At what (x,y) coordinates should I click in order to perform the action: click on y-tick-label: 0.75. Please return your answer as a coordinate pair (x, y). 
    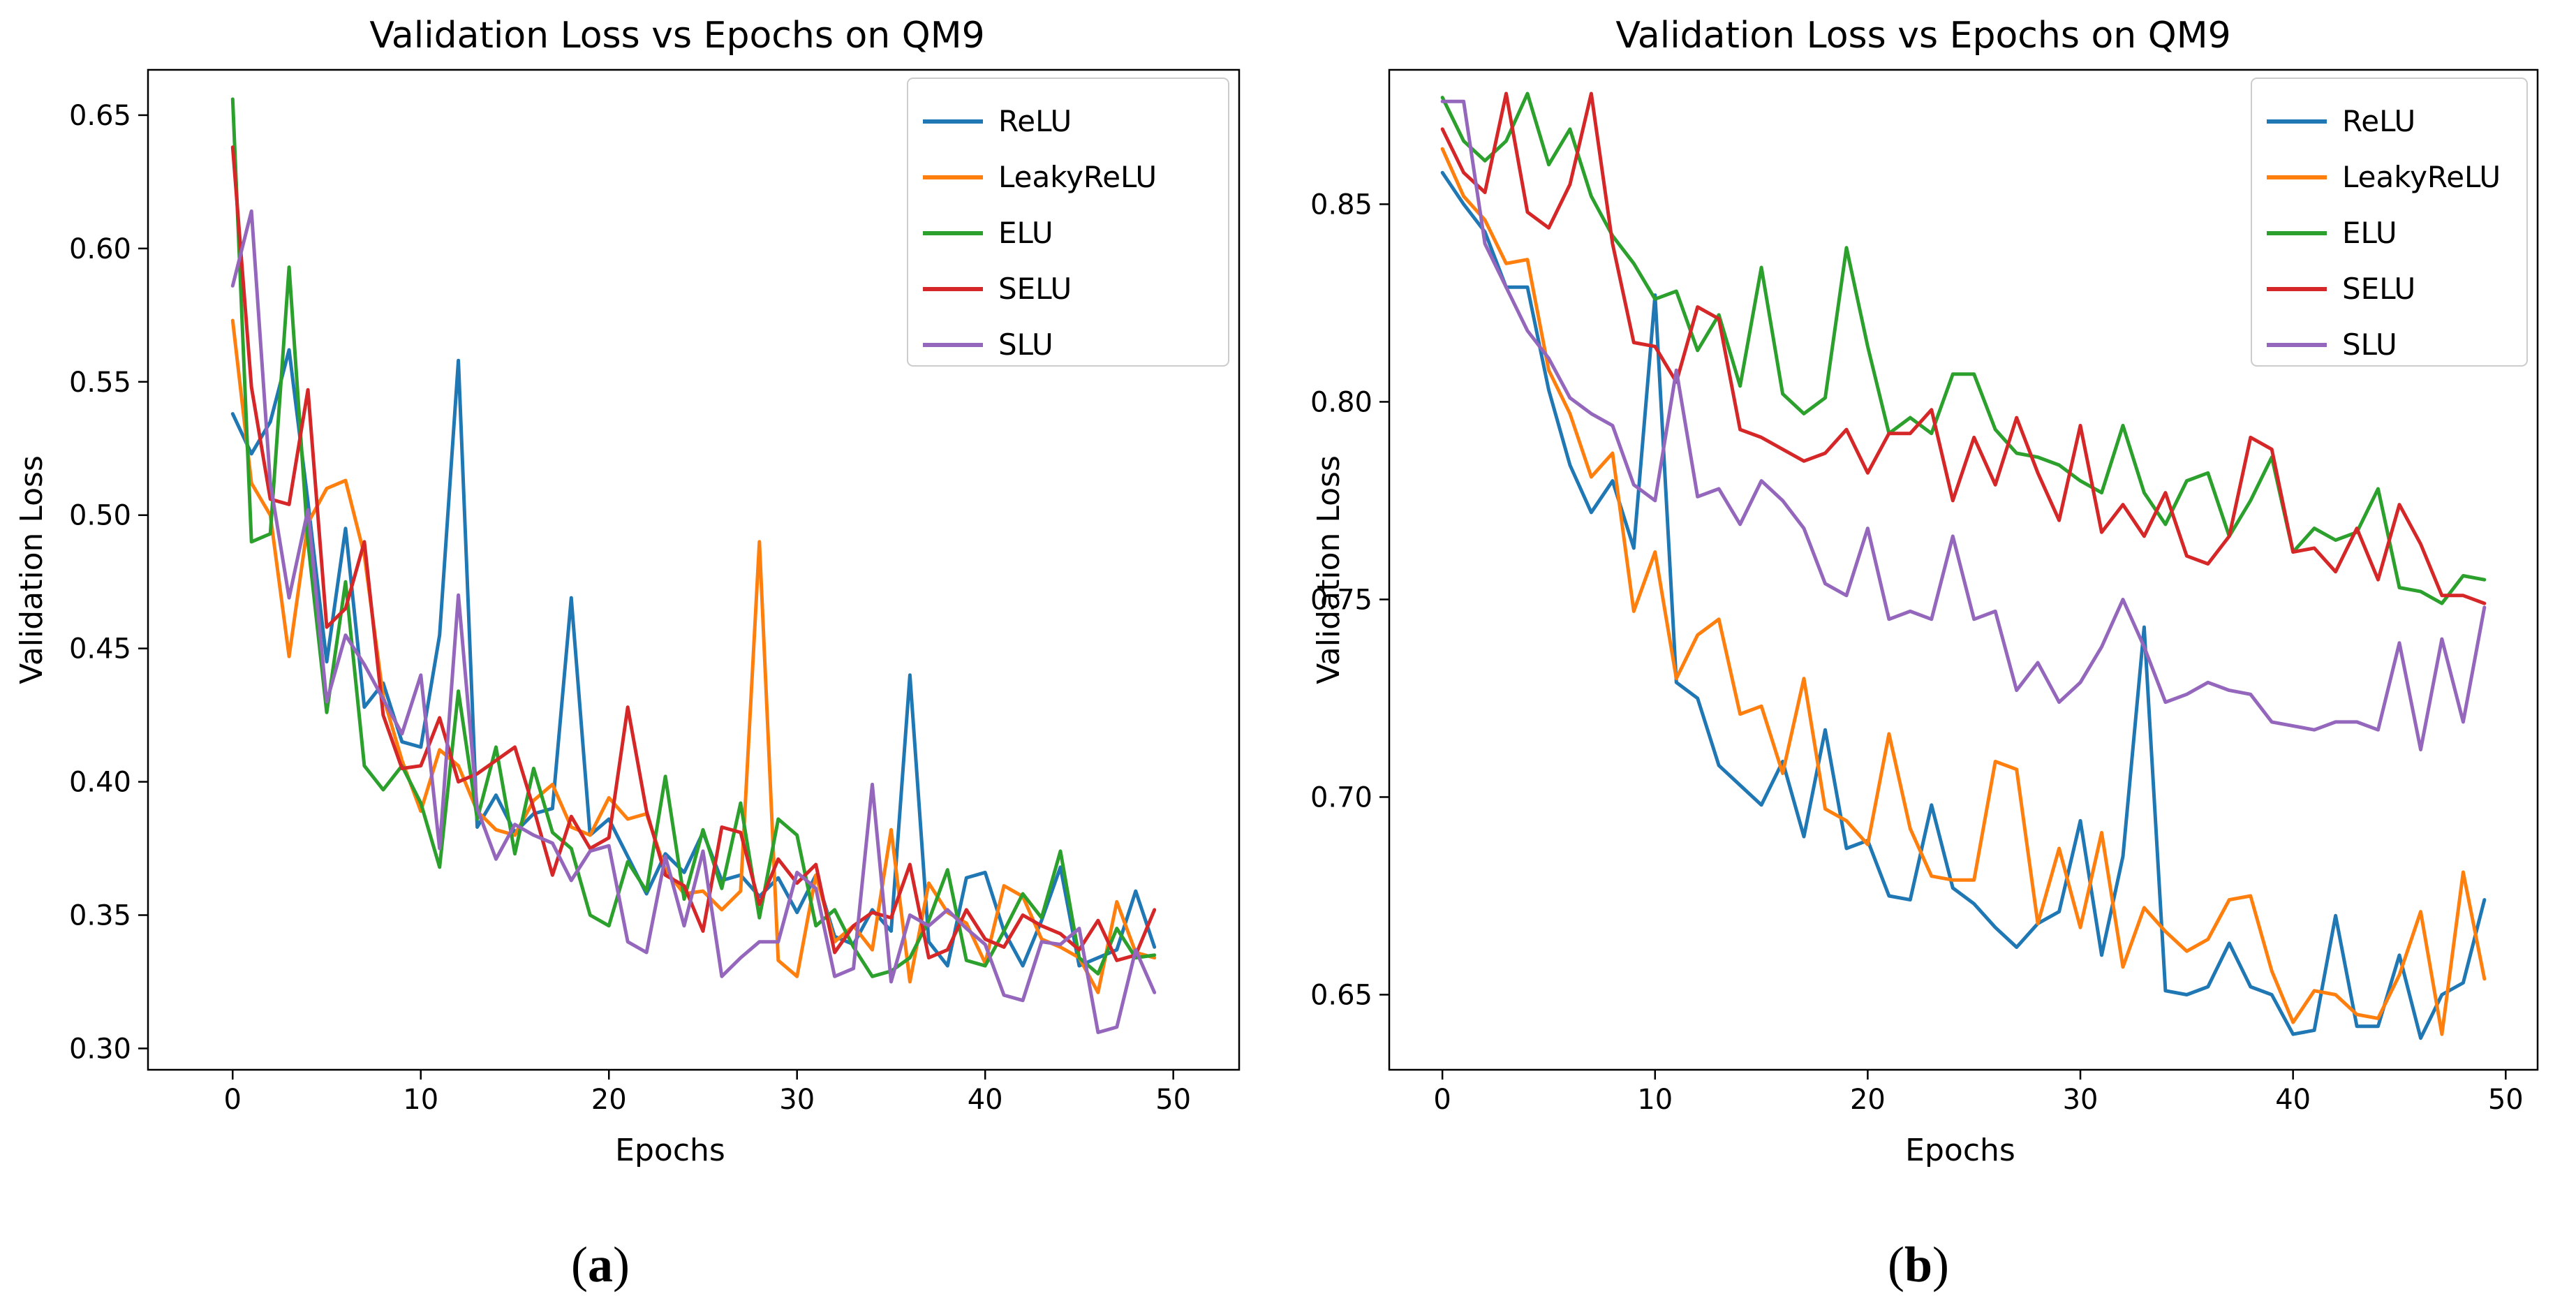
    Looking at the image, I should click on (1341, 600).